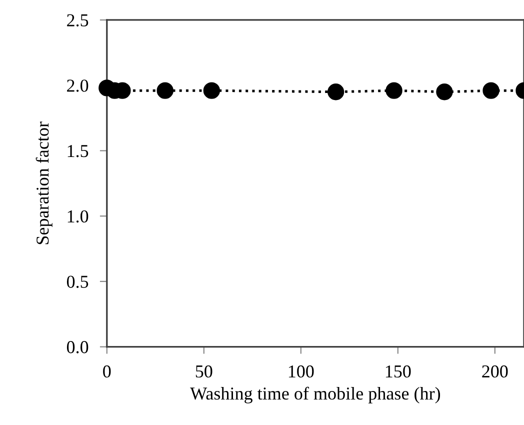  What do you see at coordinates (77, 20) in the screenshot?
I see `y-tick-label: 2.5` at bounding box center [77, 20].